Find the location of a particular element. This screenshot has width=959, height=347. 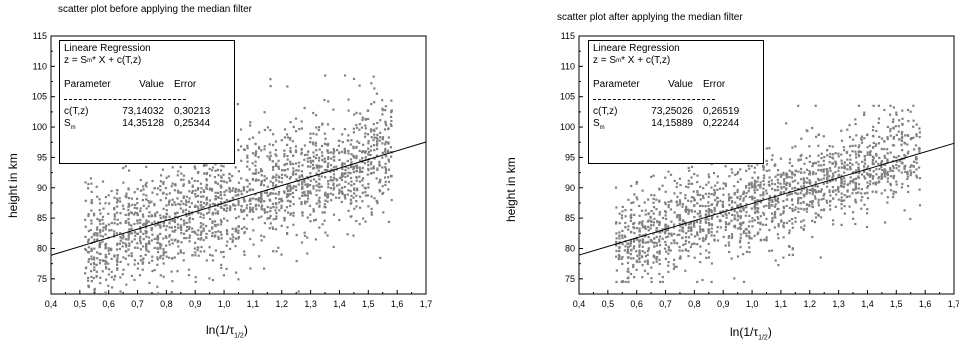

x-tick-label: 1,6 is located at coordinates (925, 304).